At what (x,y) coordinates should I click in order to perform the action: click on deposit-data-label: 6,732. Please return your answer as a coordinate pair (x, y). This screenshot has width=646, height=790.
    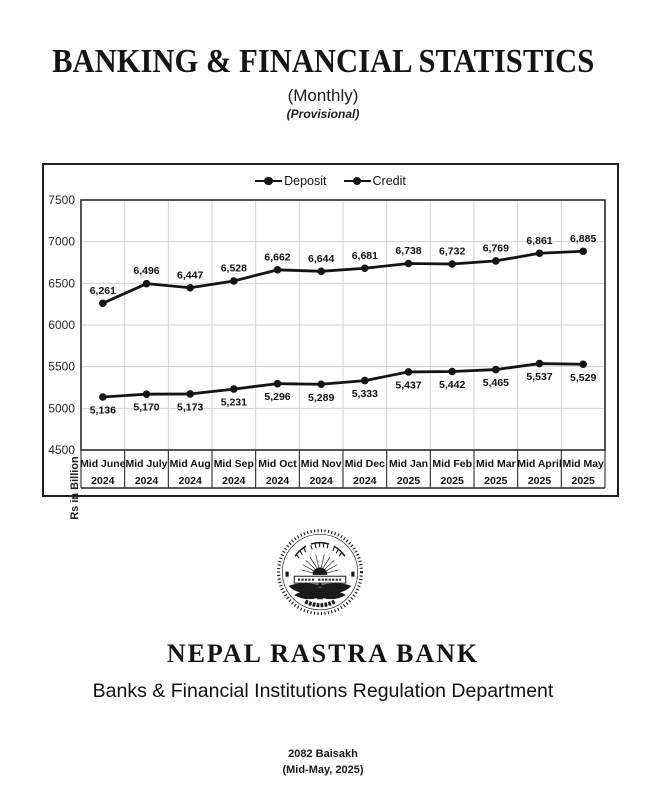
    Looking at the image, I should click on (452, 252).